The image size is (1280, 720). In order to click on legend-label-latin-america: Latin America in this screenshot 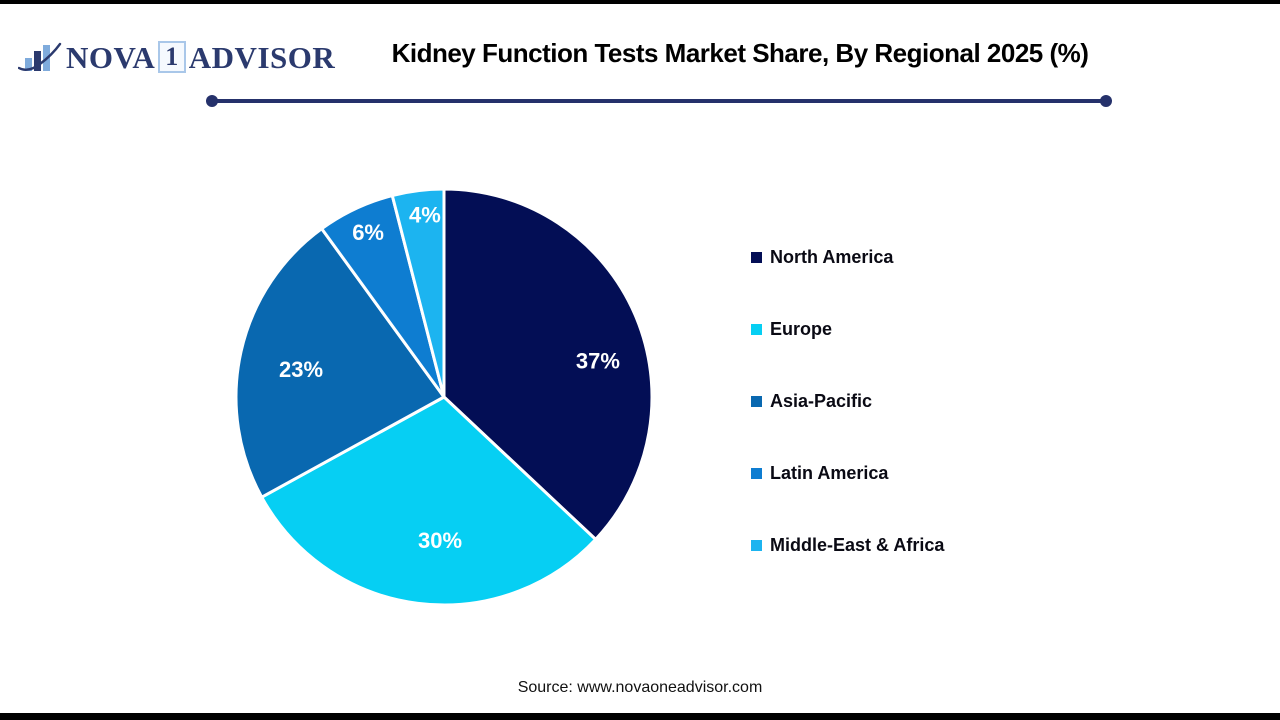, I will do `click(829, 473)`.